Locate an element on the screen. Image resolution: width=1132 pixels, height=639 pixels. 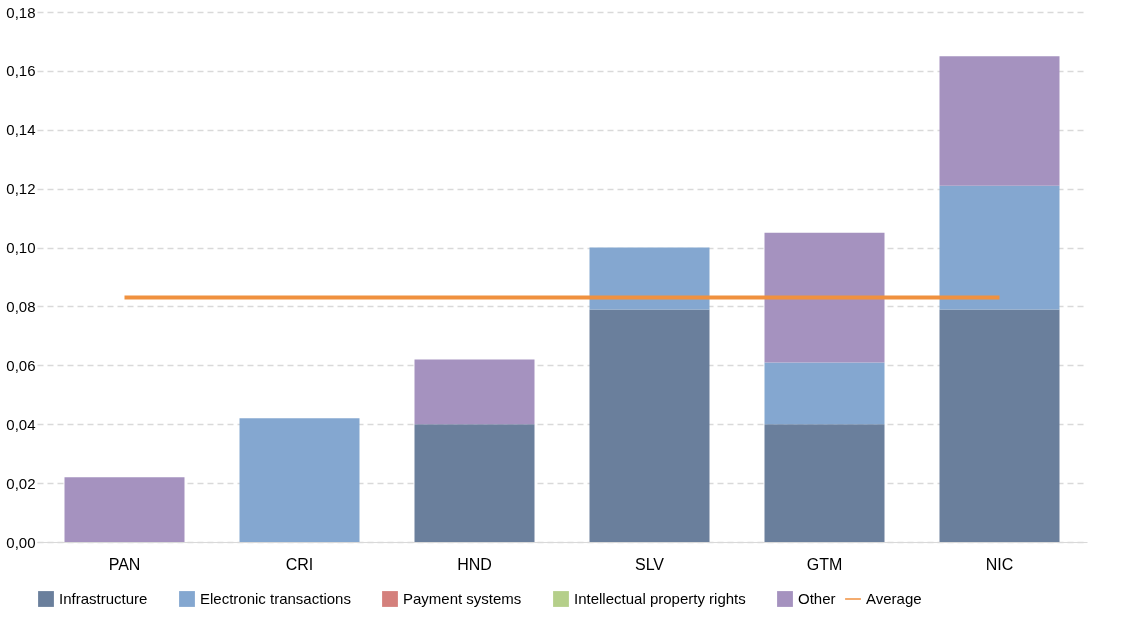
legend-label: Infrastructure is located at coordinates (103, 598).